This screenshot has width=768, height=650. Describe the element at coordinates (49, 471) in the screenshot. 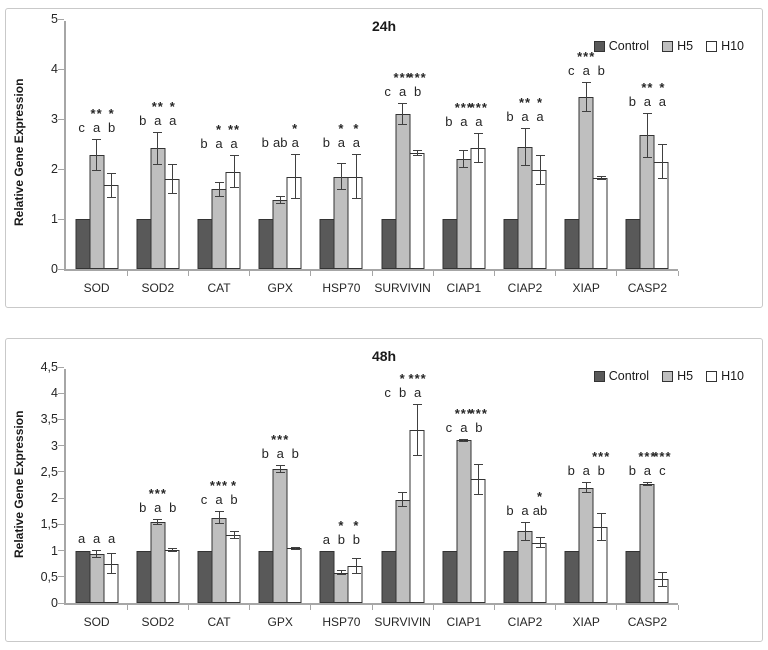

I see `y-tick-label: 2,5` at that location.